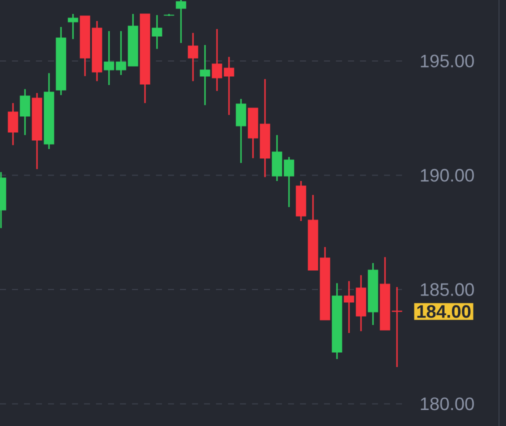  Describe the element at coordinates (447, 175) in the screenshot. I see `y-tick-label: 190.00` at that location.